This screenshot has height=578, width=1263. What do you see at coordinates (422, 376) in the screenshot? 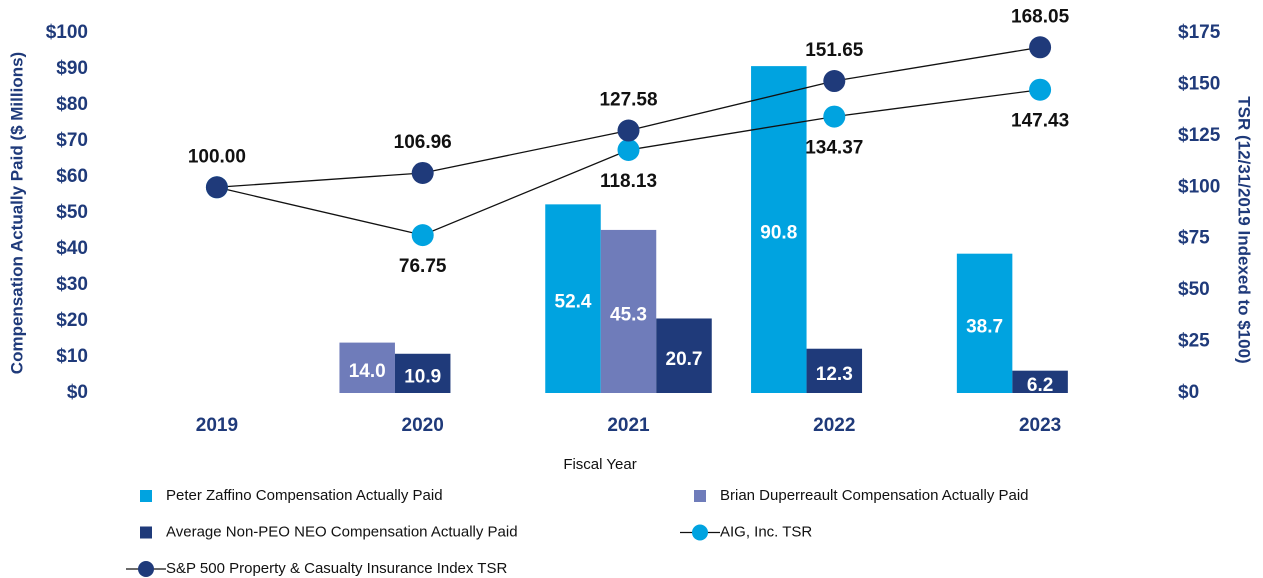
I see `bar-value-label: 10.9` at bounding box center [422, 376].